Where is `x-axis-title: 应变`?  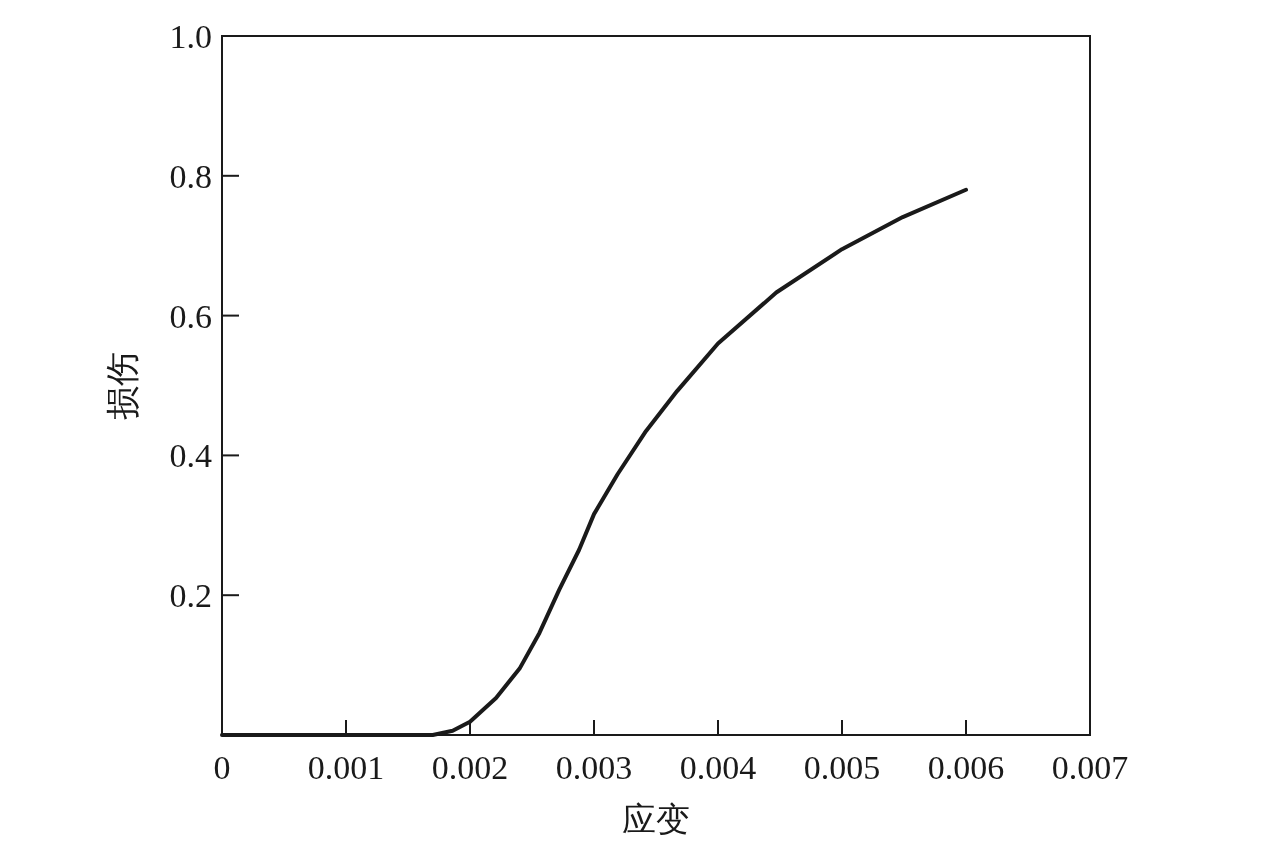
x-axis-title: 应变 is located at coordinates (656, 819).